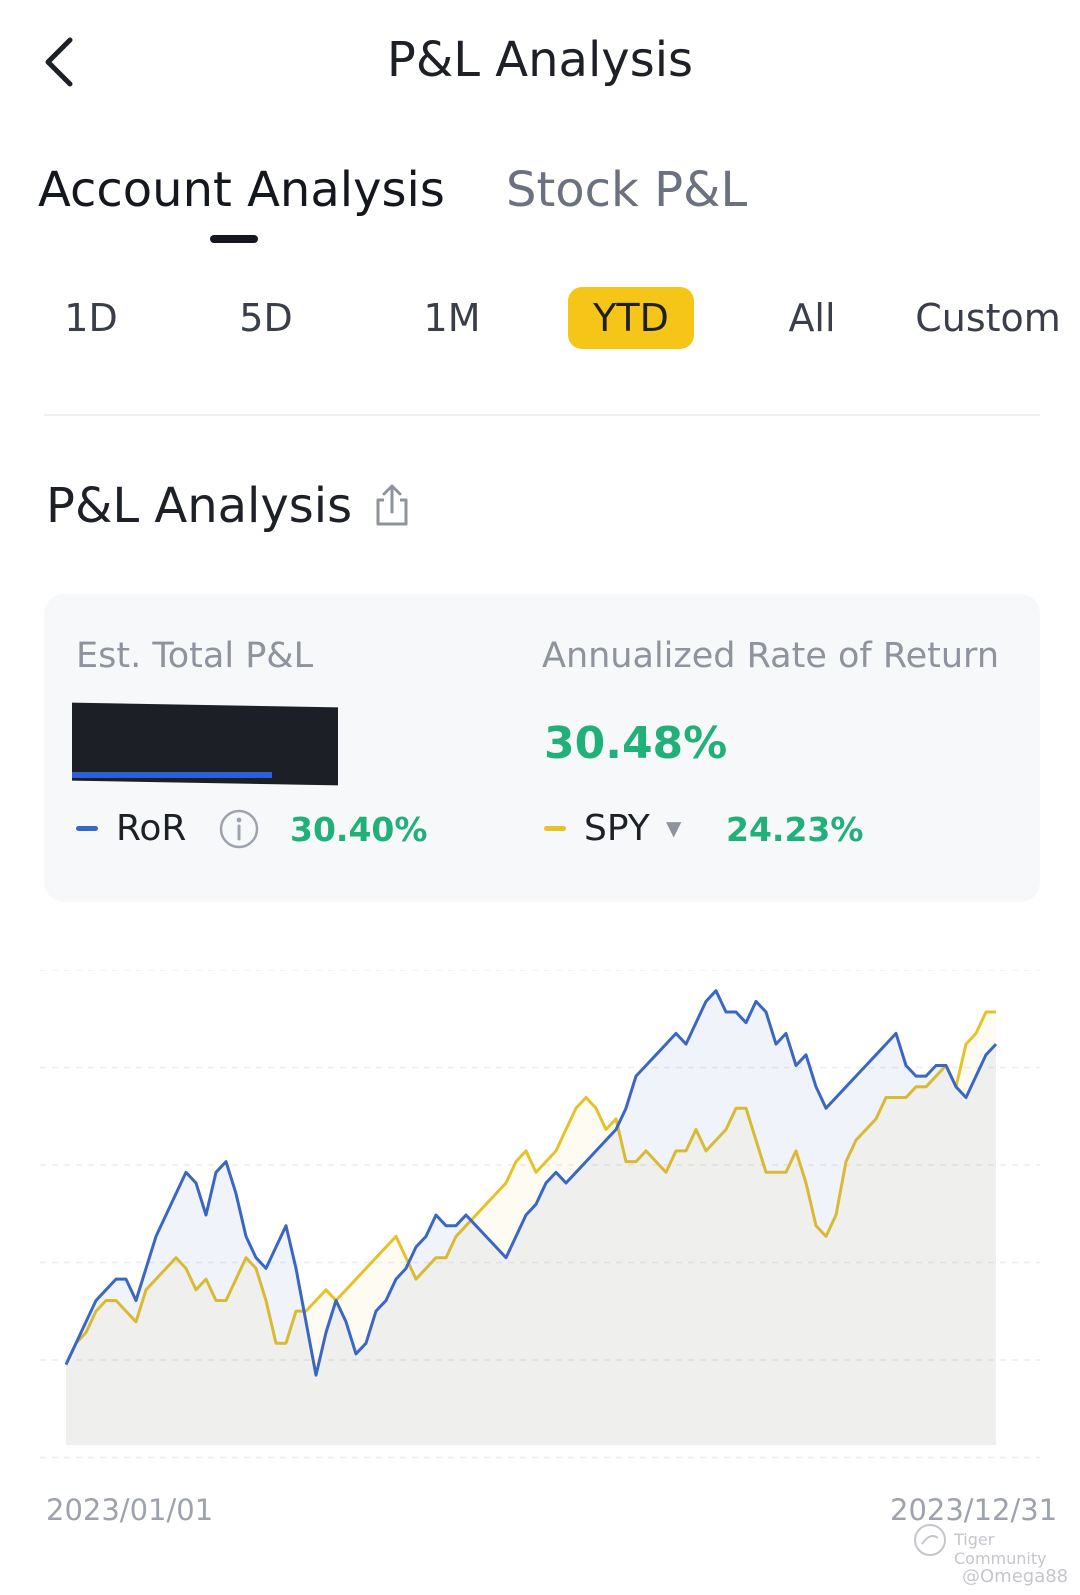 This screenshot has width=1080, height=1595. I want to click on info-icon, so click(239, 829).